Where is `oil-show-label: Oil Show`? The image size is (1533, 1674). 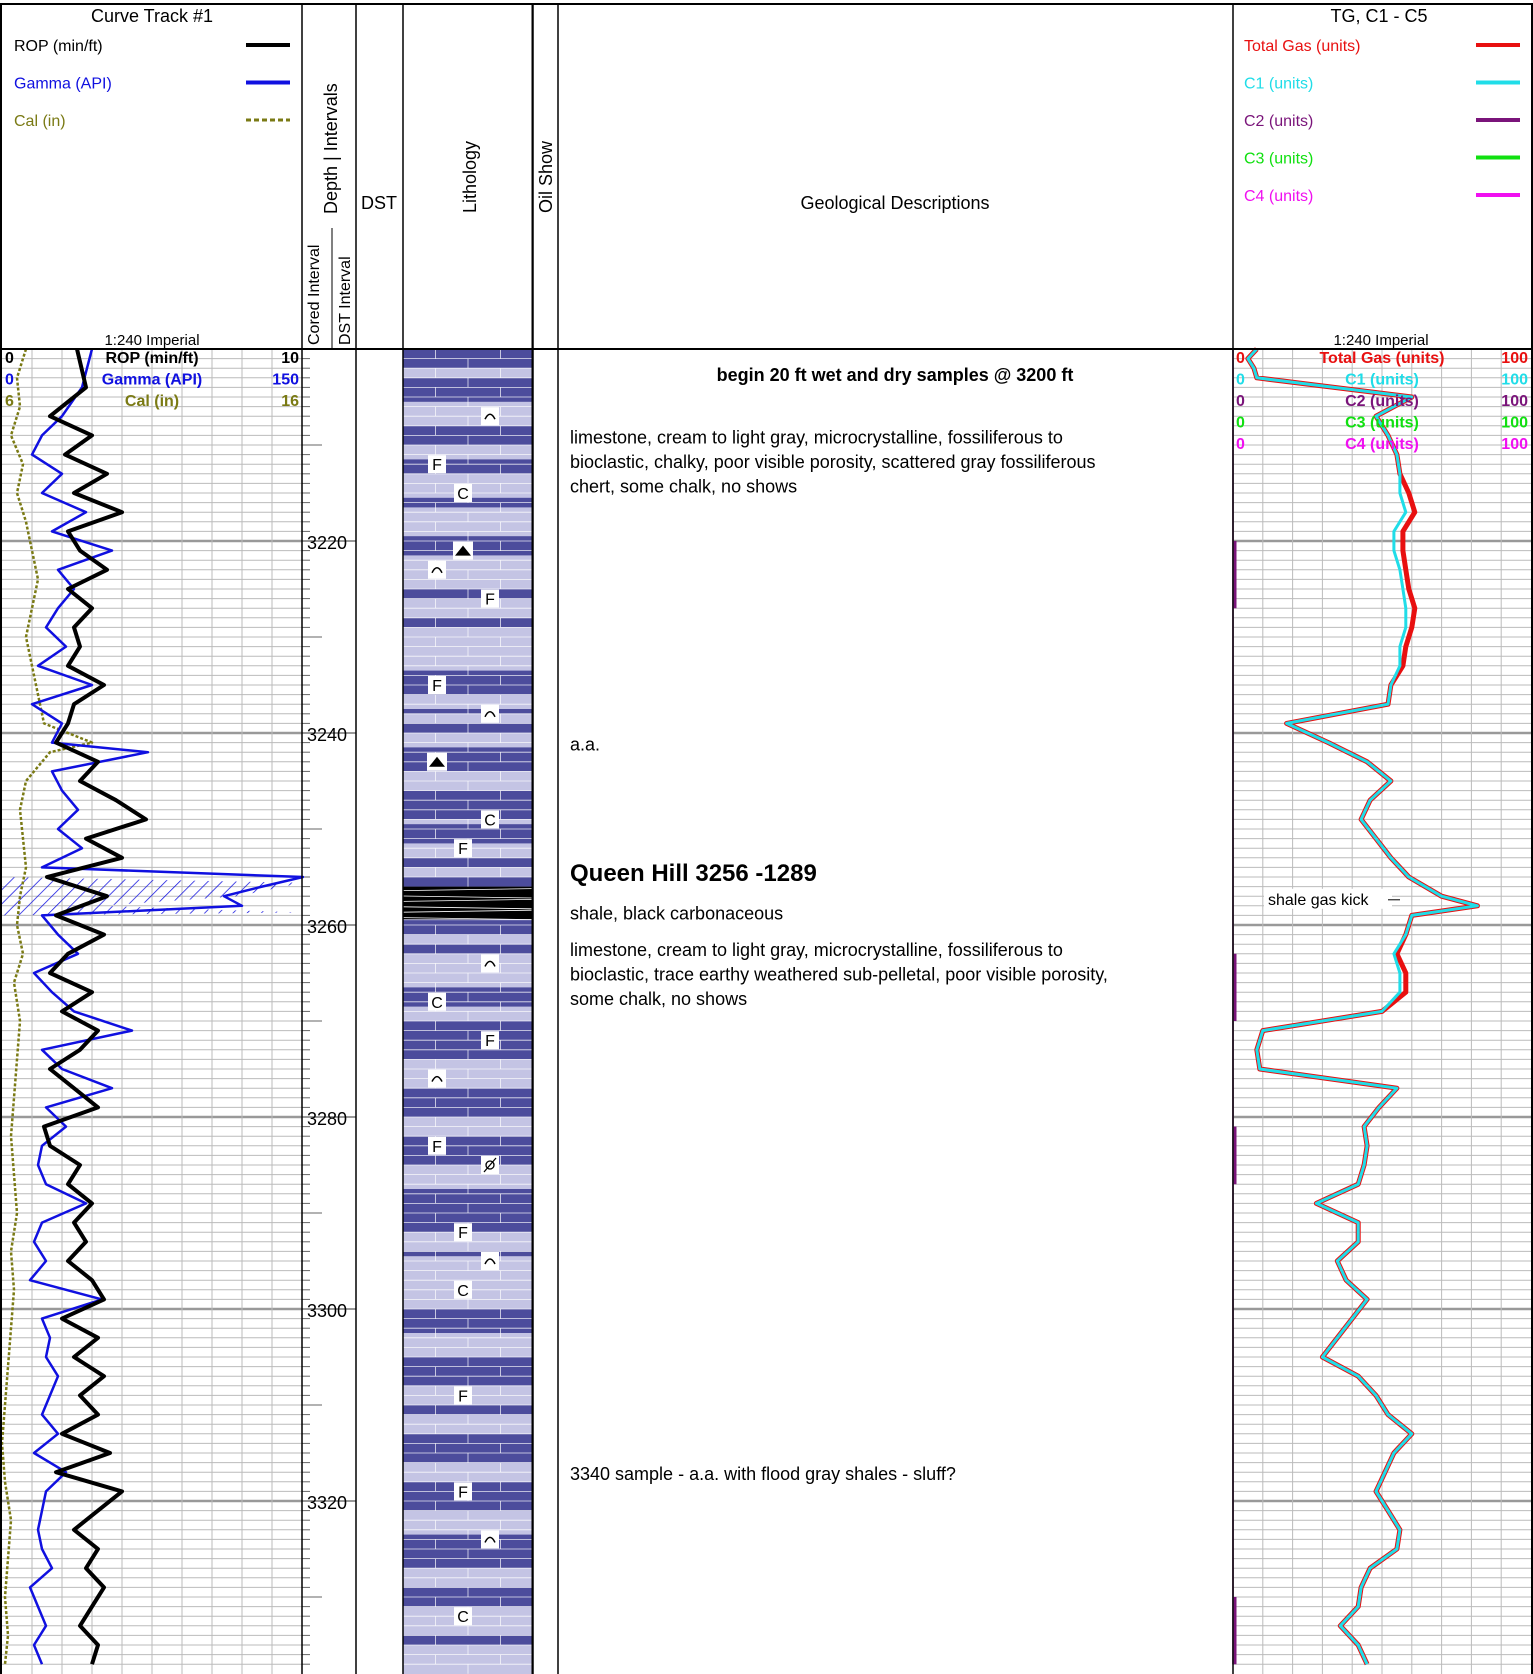
oil-show-label: Oil Show is located at coordinates (546, 176).